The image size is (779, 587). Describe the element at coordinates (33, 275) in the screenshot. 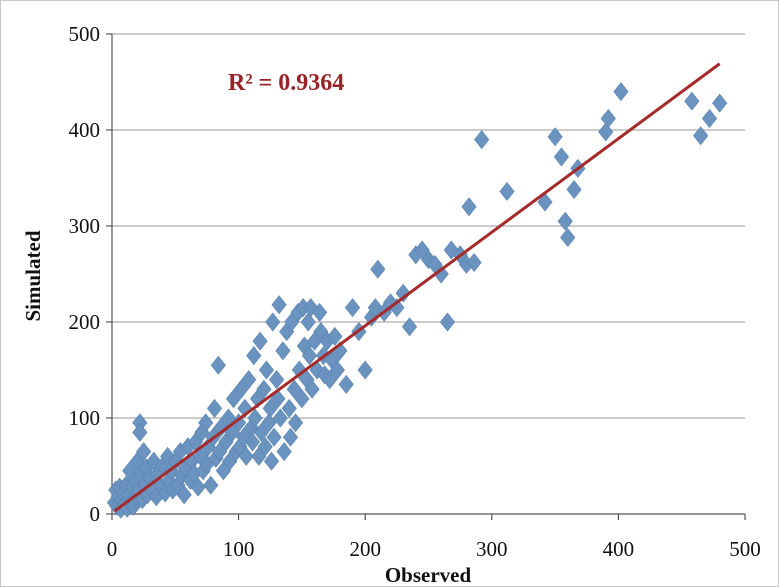

I see `y-axis-title: Simulated` at that location.